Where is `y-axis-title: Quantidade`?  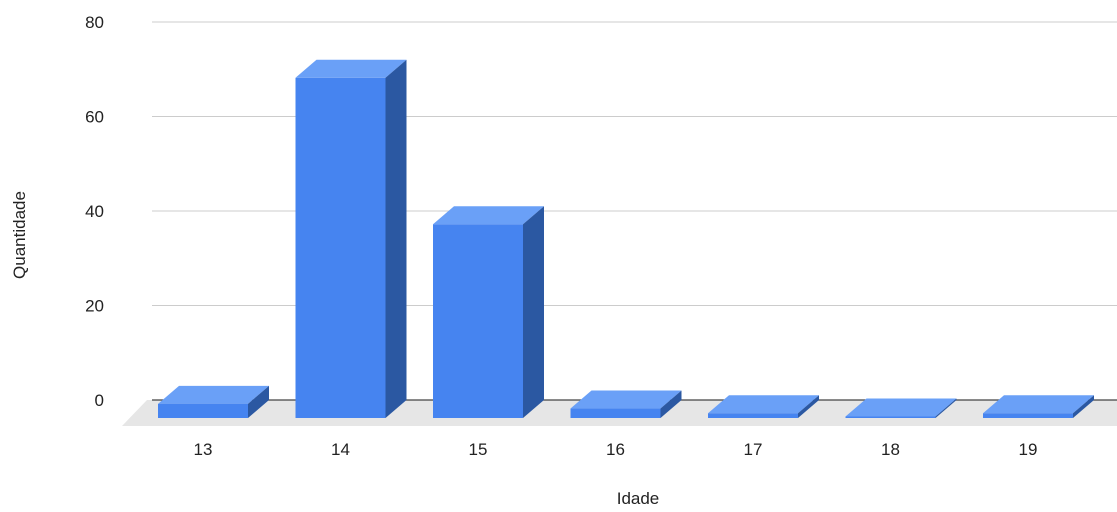
y-axis-title: Quantidade is located at coordinates (19, 235).